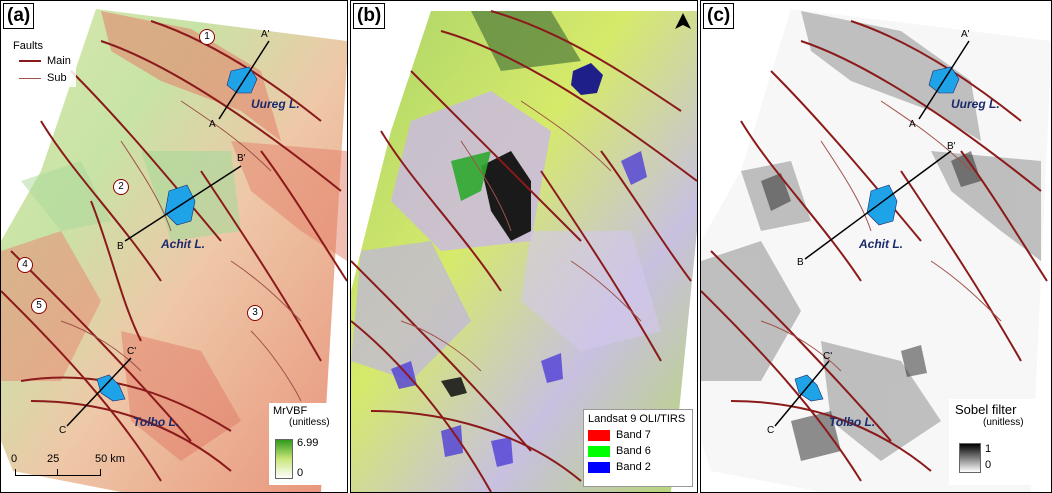 Image resolution: width=1052 pixels, height=493 pixels. What do you see at coordinates (110, 459) in the screenshot?
I see `scale-tick-50: 50 km` at bounding box center [110, 459].